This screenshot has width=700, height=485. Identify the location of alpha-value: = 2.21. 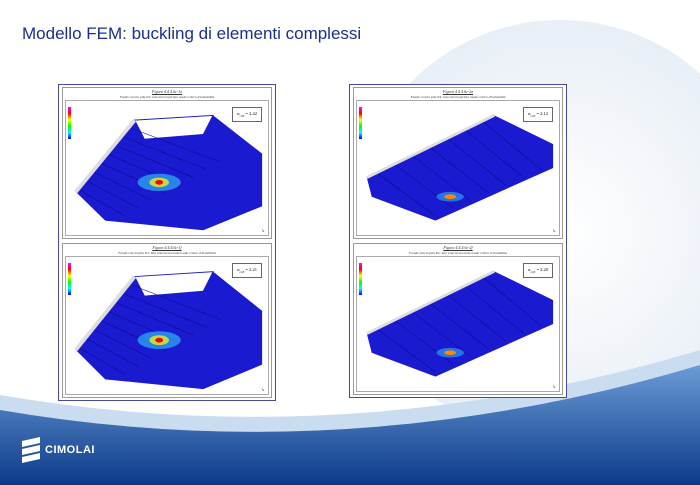
(251, 269).